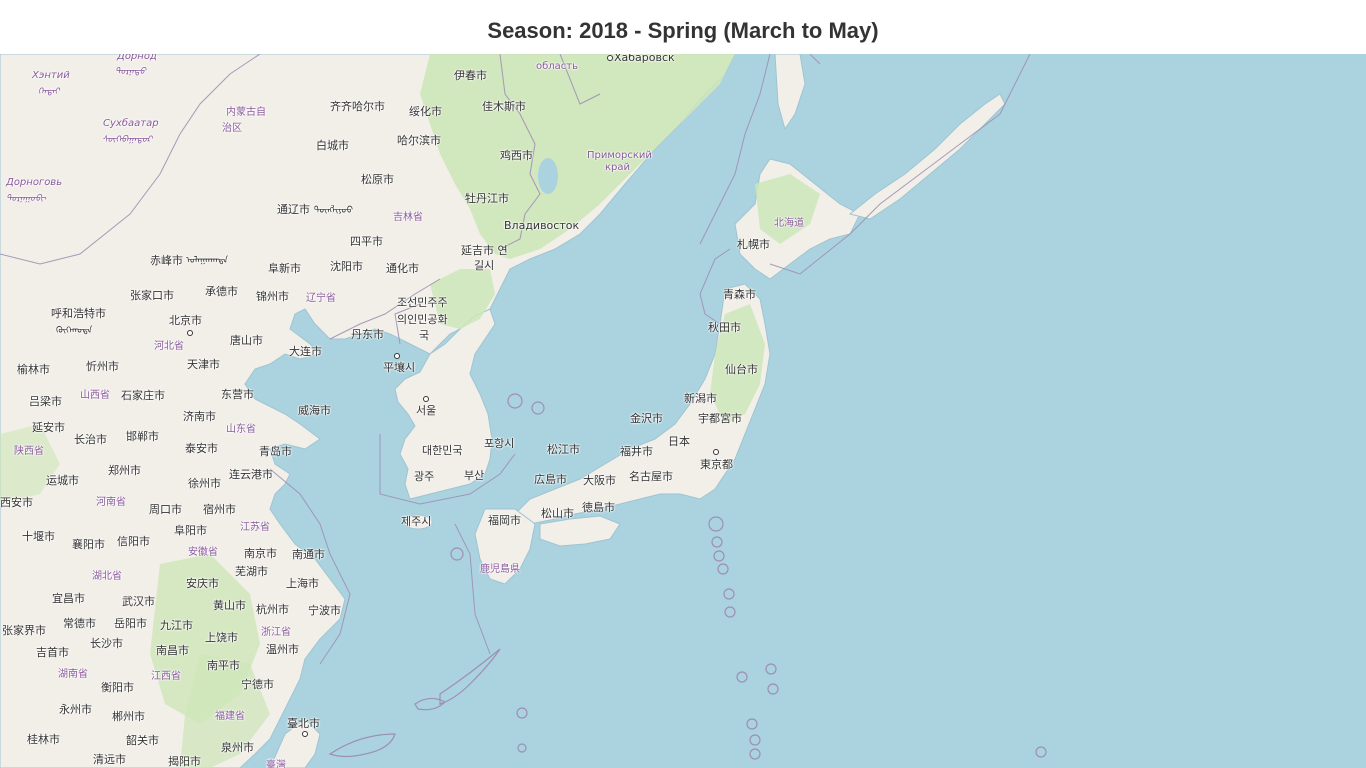  I want to click on label-region: Дорноговь, so click(34, 182).